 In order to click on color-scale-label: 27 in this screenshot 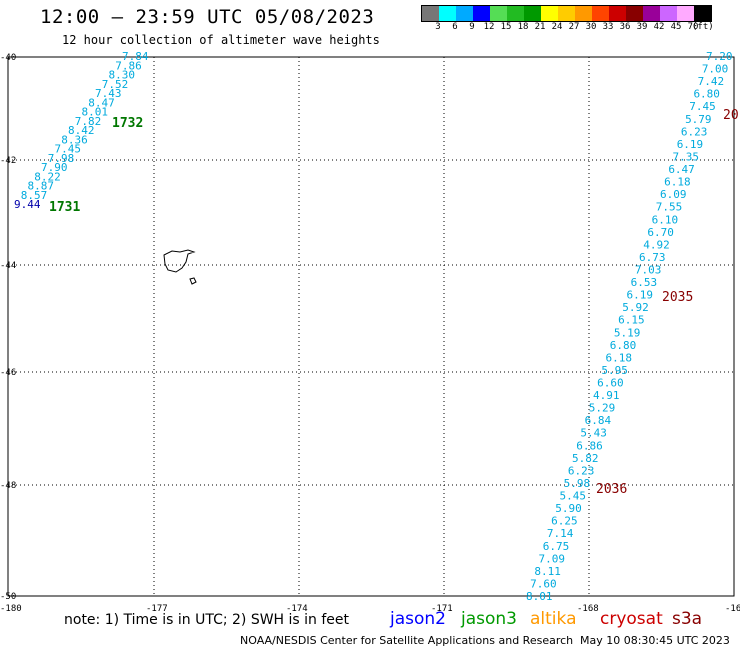, I will do `click(574, 27)`.